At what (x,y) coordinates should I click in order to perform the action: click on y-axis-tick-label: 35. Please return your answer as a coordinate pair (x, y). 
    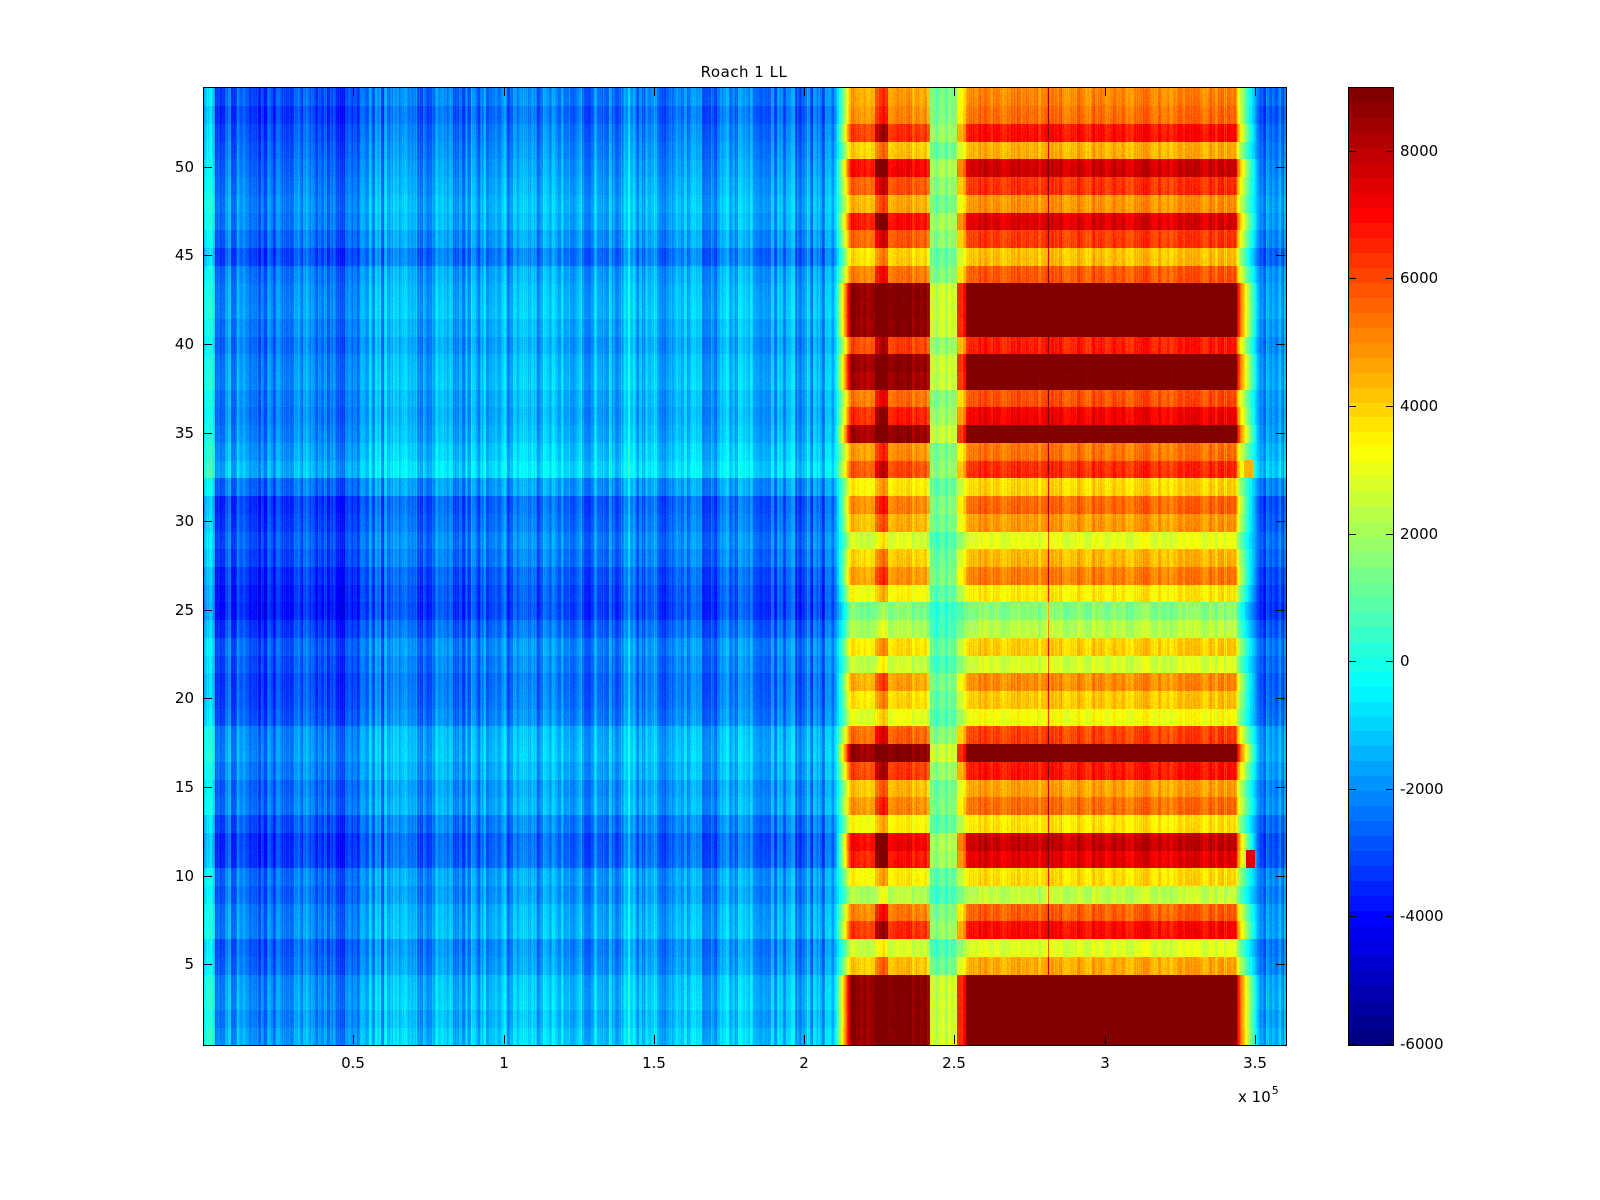
    Looking at the image, I should click on (184, 433).